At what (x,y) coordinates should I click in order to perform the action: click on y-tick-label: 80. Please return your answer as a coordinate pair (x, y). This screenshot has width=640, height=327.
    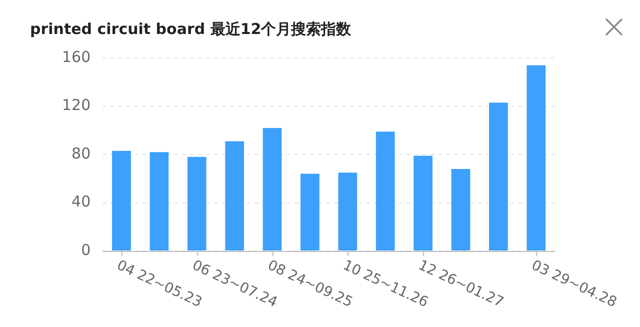
    Looking at the image, I should click on (81, 153).